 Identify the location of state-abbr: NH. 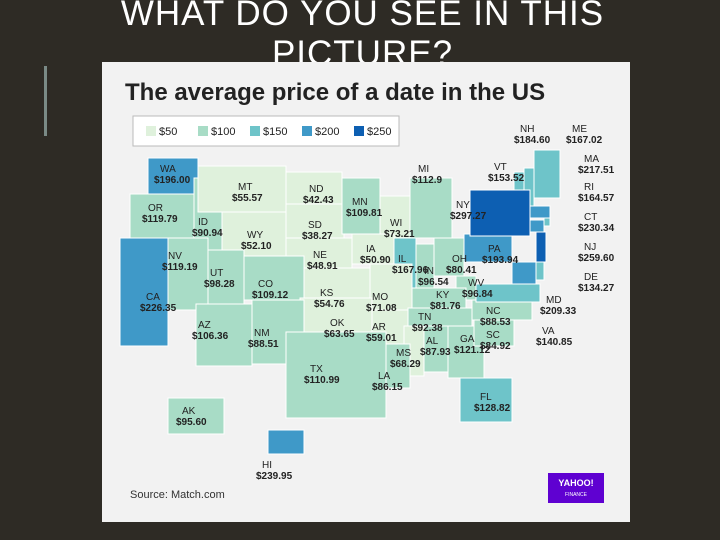
(527, 129).